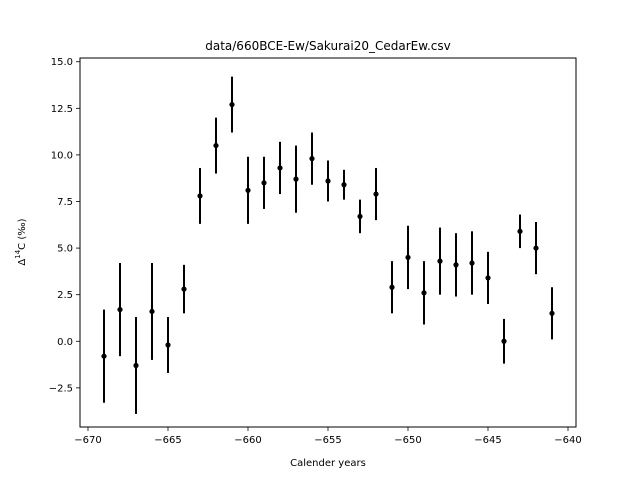 The height and width of the screenshot is (480, 640). What do you see at coordinates (167, 440) in the screenshot?
I see `x-tick-label: −665` at bounding box center [167, 440].